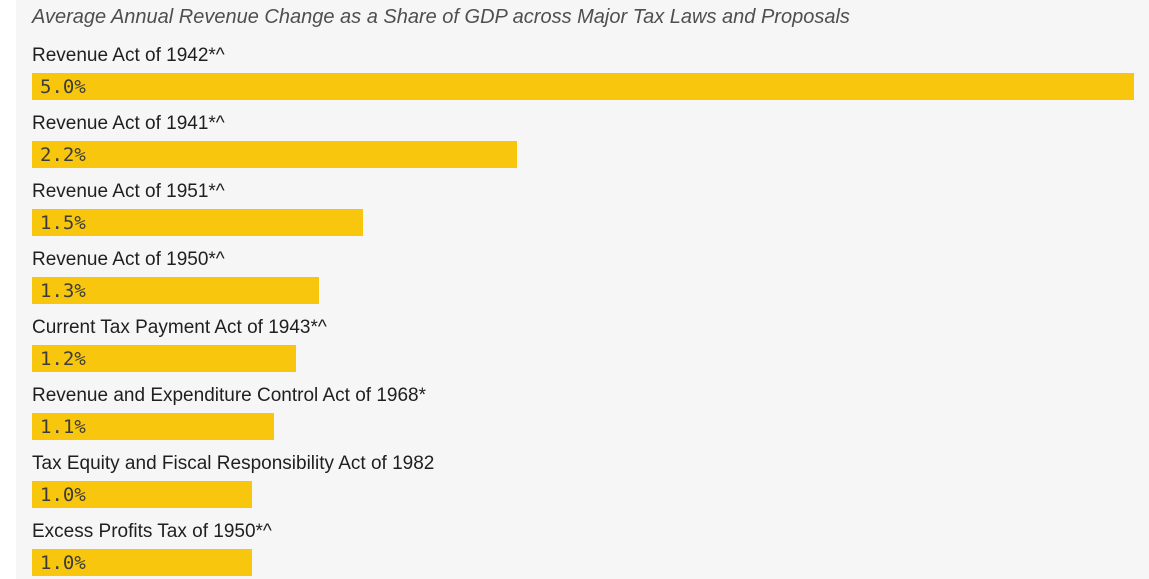  Describe the element at coordinates (583, 344) in the screenshot. I see `bar-row: Current Tax Payment Act of 1943*^ 1.2%` at that location.